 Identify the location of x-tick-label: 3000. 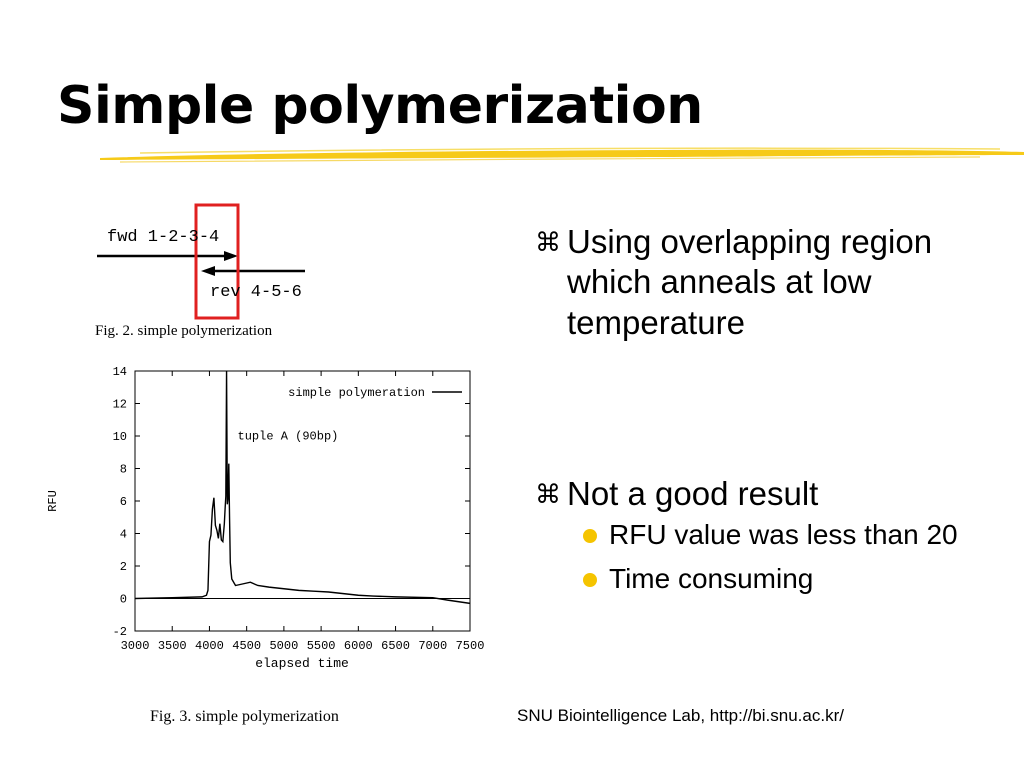
(135, 646).